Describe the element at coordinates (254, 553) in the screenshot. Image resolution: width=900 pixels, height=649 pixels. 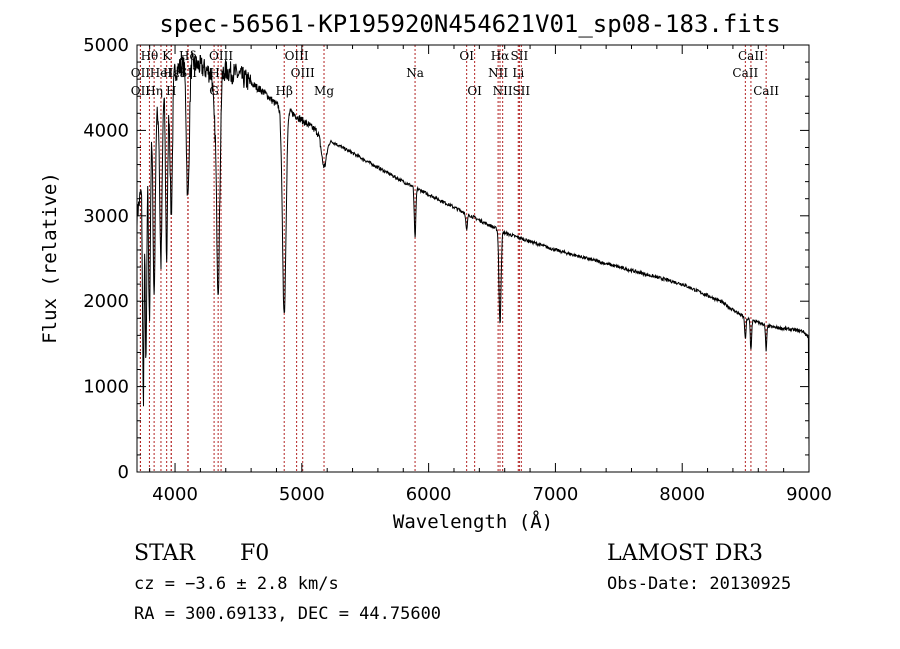
I see `spectral-subclass: F0` at that location.